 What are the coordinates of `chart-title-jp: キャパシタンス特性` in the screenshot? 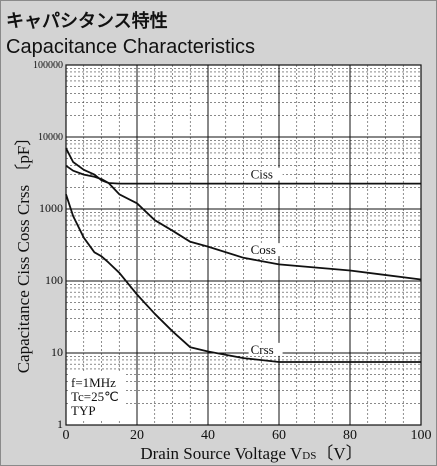 It's located at (87, 21).